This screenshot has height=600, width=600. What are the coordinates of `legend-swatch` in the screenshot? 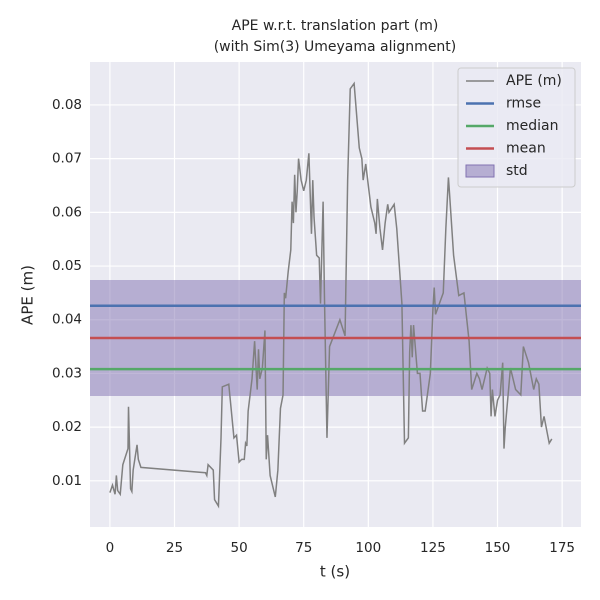 It's located at (480, 171).